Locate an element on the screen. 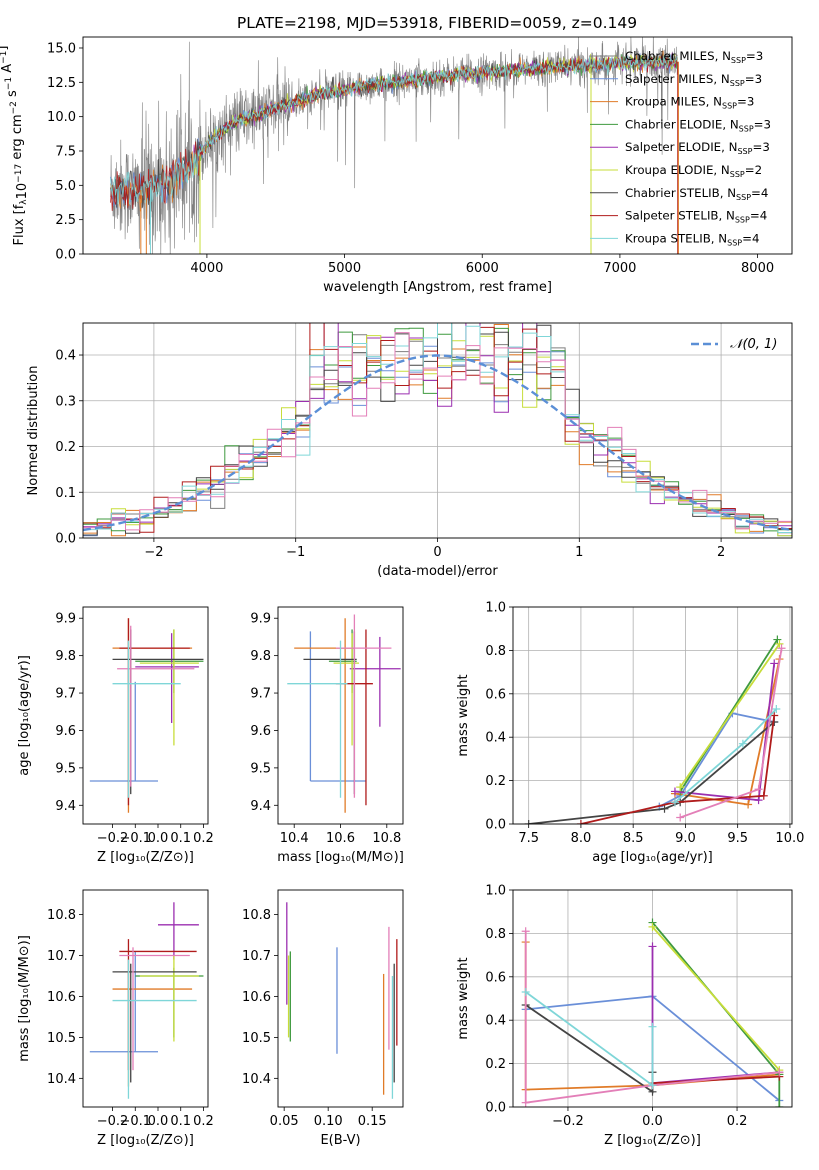  x-axis-label: Z [log₁₀(Z/Z⊙)] is located at coordinates (145, 1140).